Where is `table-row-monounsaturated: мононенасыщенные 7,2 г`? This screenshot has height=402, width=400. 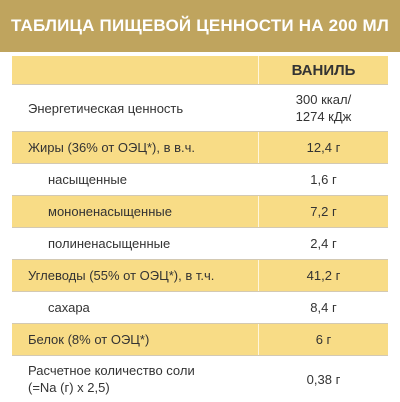 table-row-monounsaturated: мононенасыщенные 7,2 г is located at coordinates (200, 212).